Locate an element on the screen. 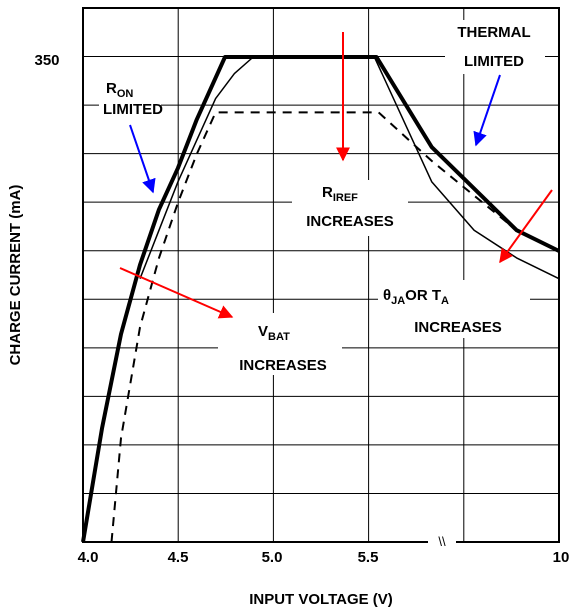  x-tick-5-0: 5.0 is located at coordinates (272, 557).